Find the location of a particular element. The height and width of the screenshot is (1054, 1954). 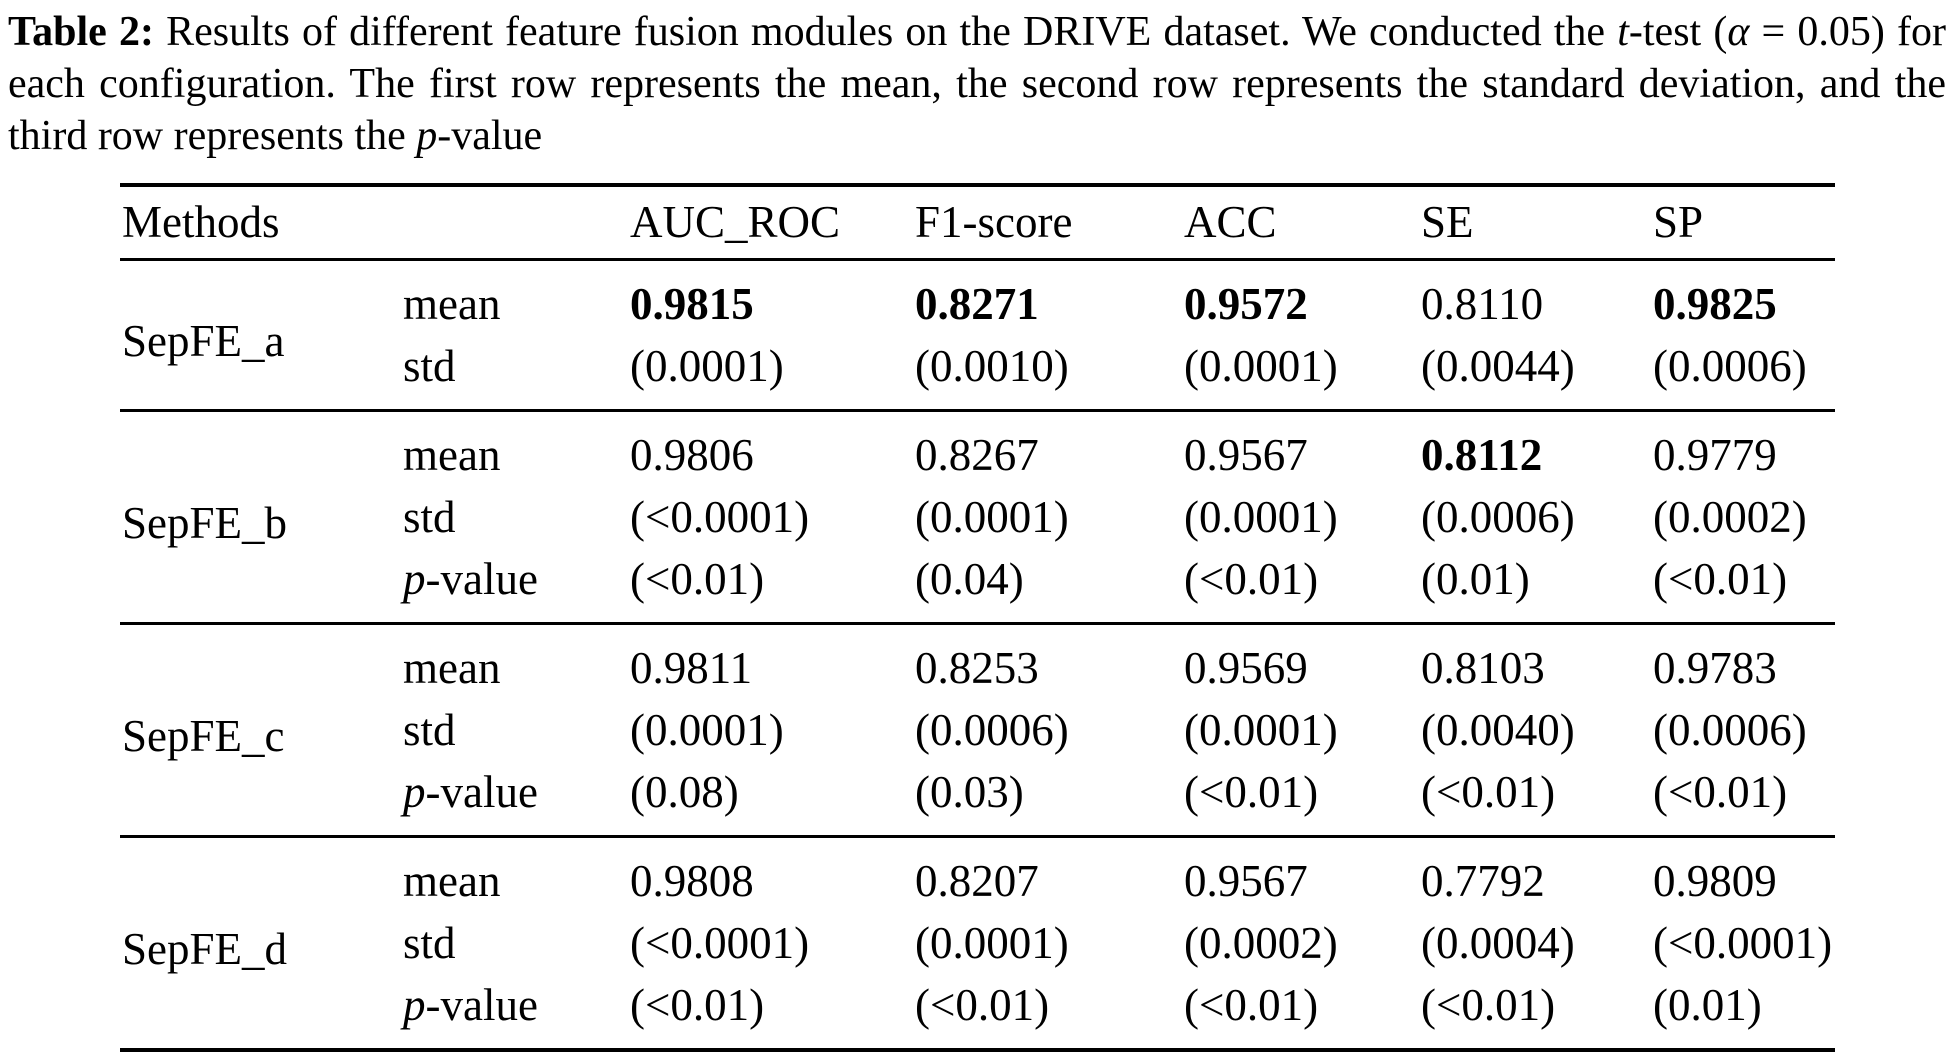

value-cell: (0.0004) is located at coordinates (1498, 942).